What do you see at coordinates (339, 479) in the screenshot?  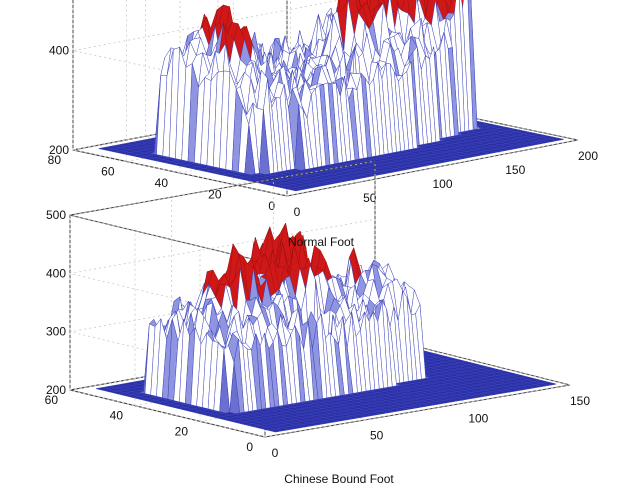 I see `bound-foot-caption: Chinese Bound Foot` at bounding box center [339, 479].